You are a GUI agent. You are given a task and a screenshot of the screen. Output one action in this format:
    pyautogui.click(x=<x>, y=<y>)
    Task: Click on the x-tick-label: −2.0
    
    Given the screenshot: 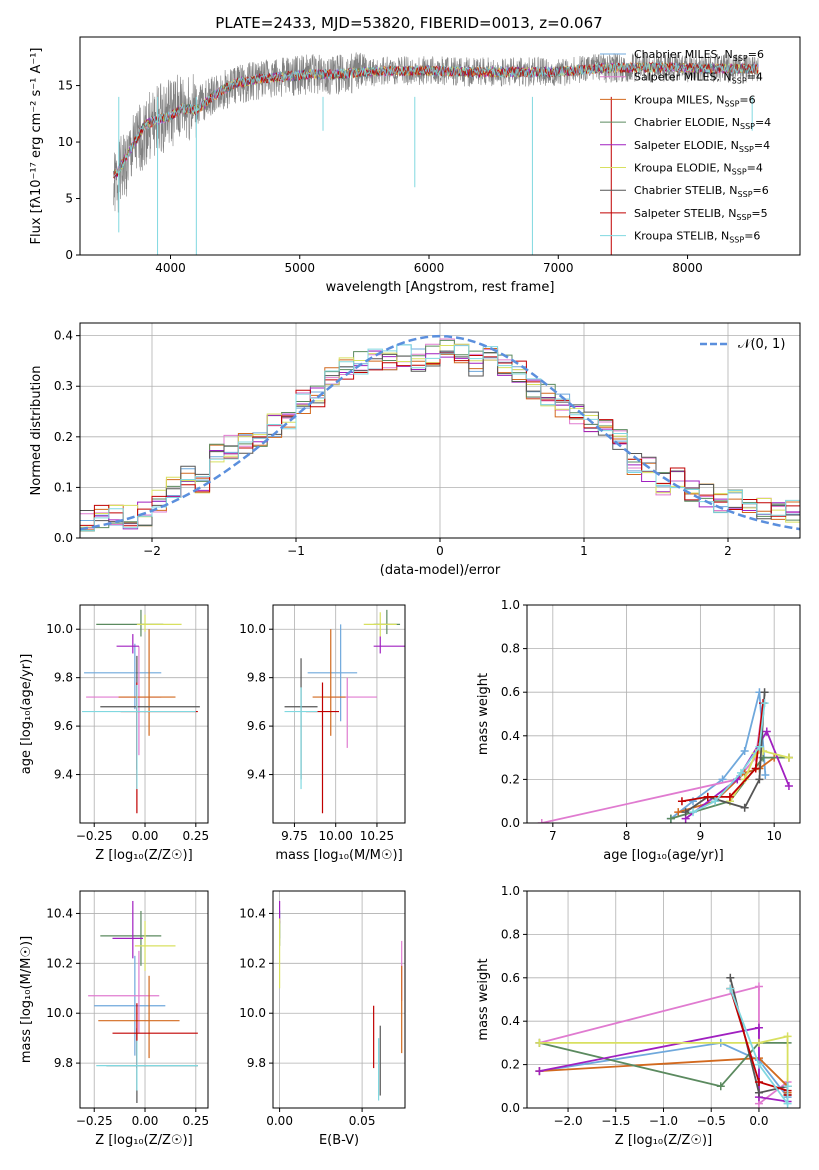 What is the action you would take?
    pyautogui.click(x=567, y=1121)
    